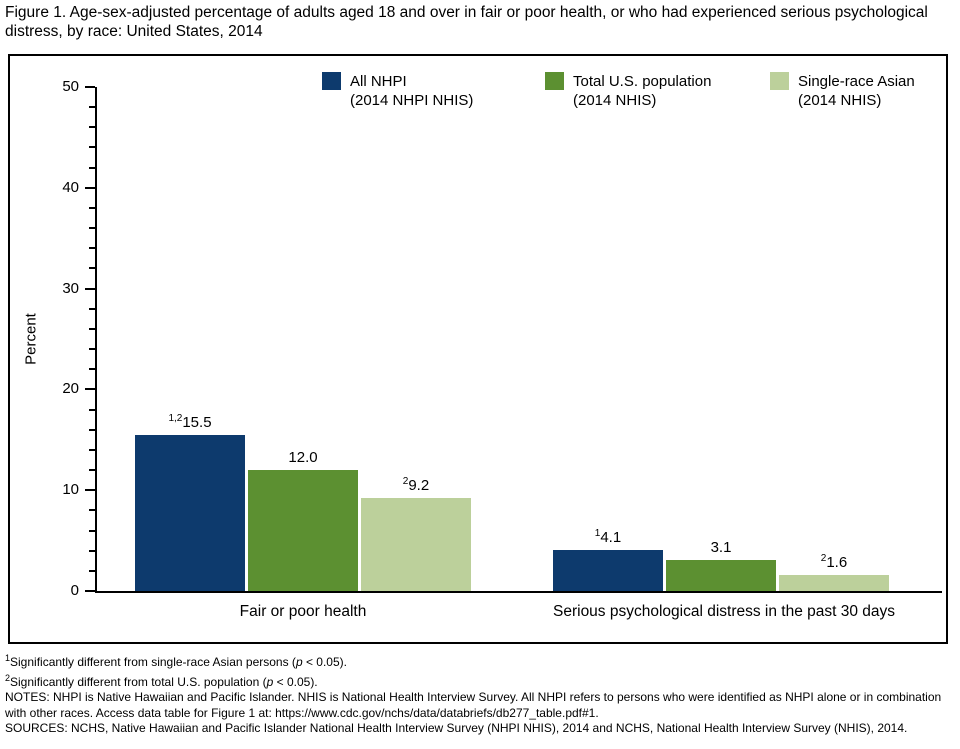 The height and width of the screenshot is (749, 960). Describe the element at coordinates (70, 86) in the screenshot. I see `y-tick-label: 50` at that location.